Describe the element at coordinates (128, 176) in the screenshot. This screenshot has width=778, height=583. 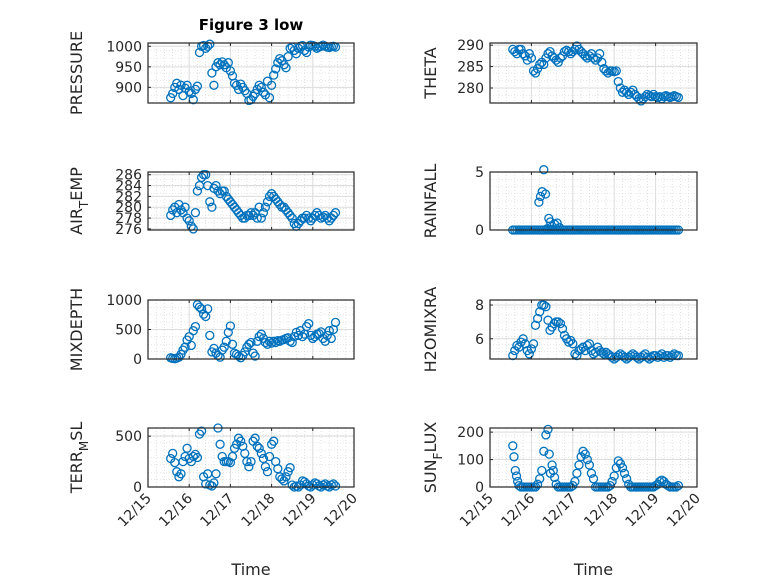
I see `y-tick-label: 286` at that location.